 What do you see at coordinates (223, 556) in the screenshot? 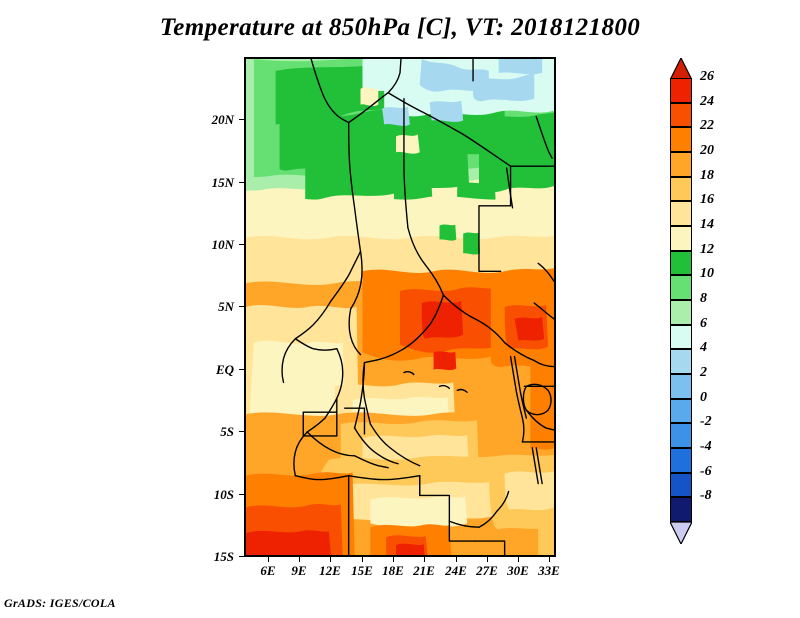
I see `y-axis-label: 15S` at bounding box center [223, 556].